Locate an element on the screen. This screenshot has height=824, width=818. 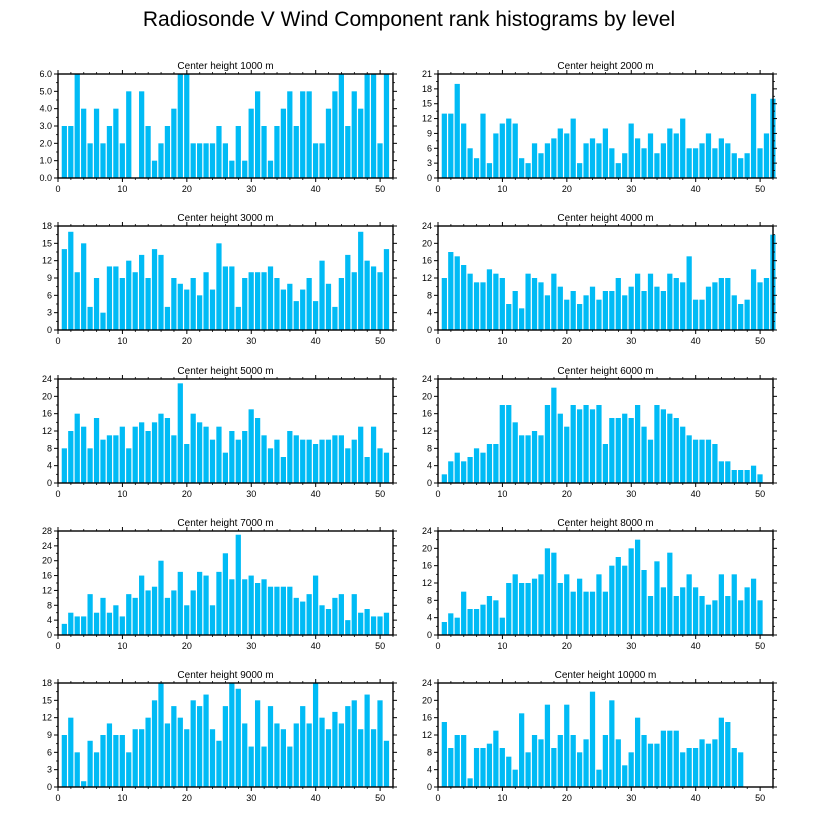
y-tick-label: 16 is located at coordinates (427, 261).